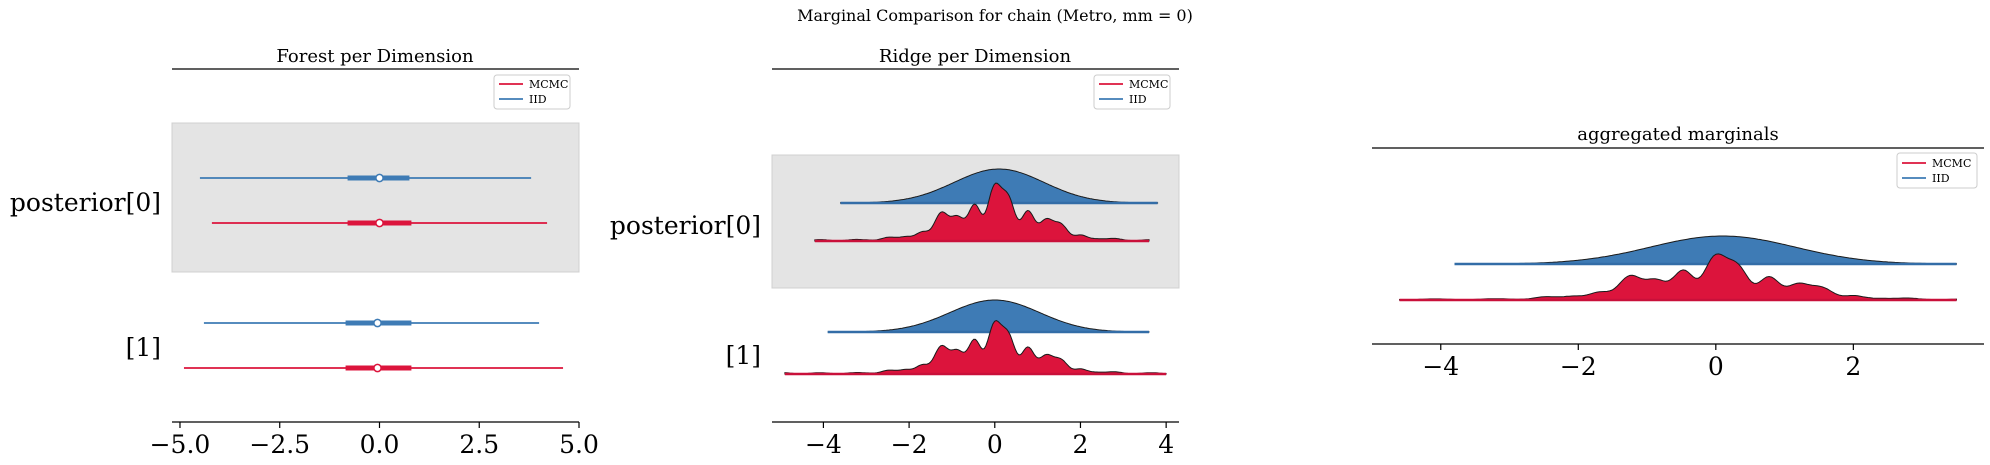  I want to click on x-tick-label: 2.5, so click(479, 444).